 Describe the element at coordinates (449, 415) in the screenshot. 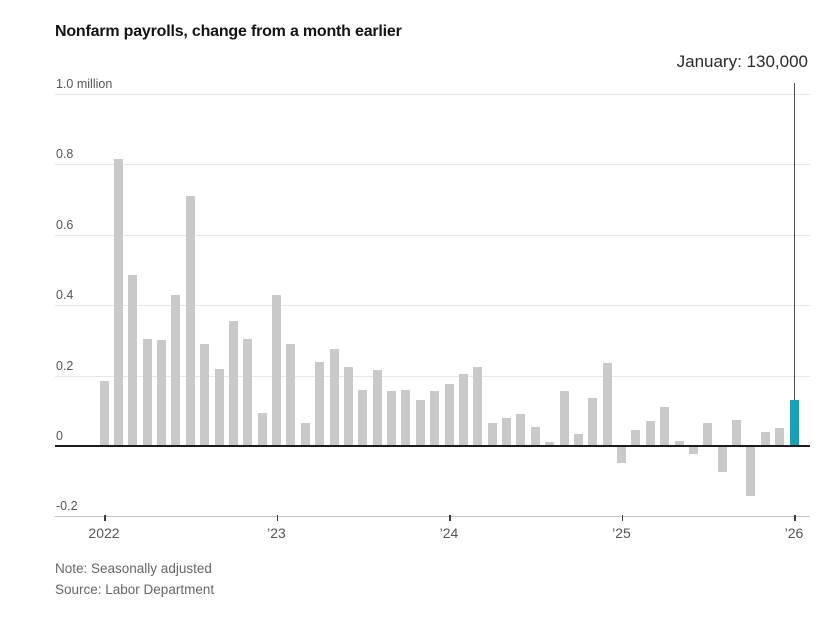

I see `bar-jan-2024` at that location.